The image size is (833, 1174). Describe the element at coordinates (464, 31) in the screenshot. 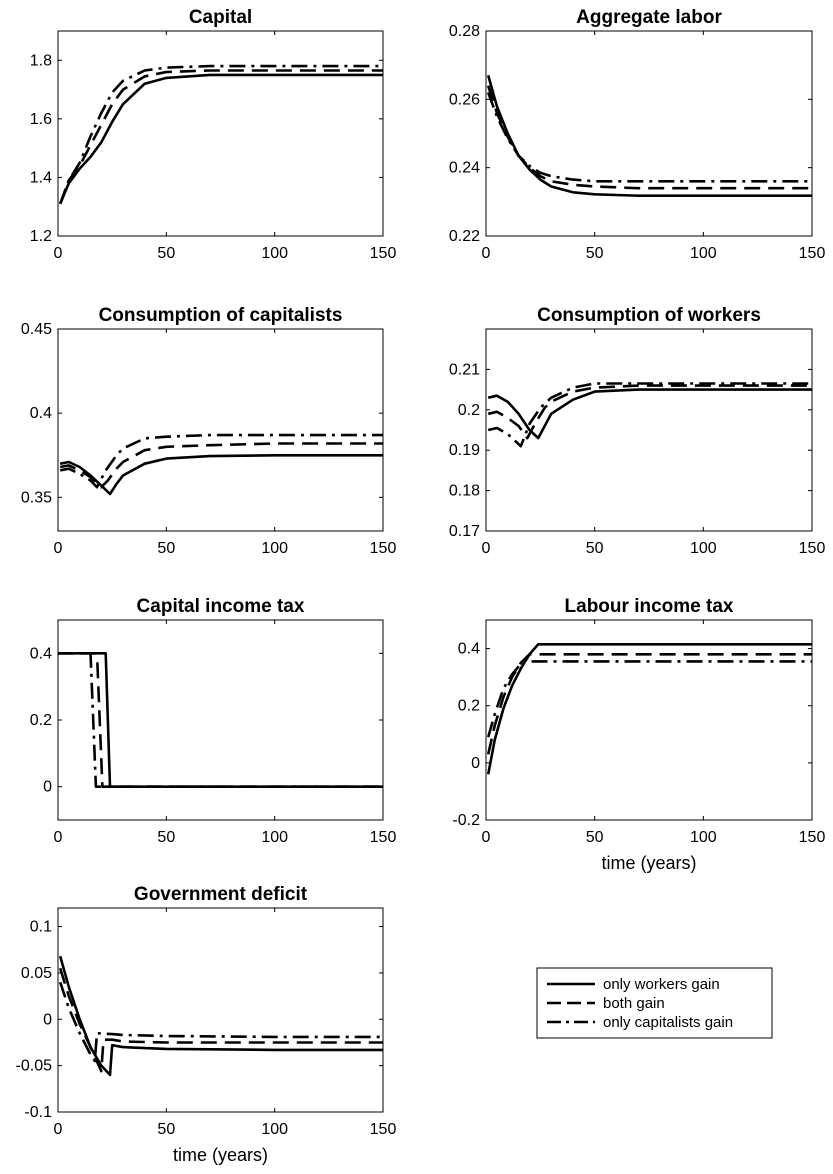

I see `y-tick-label: 0.28` at that location.